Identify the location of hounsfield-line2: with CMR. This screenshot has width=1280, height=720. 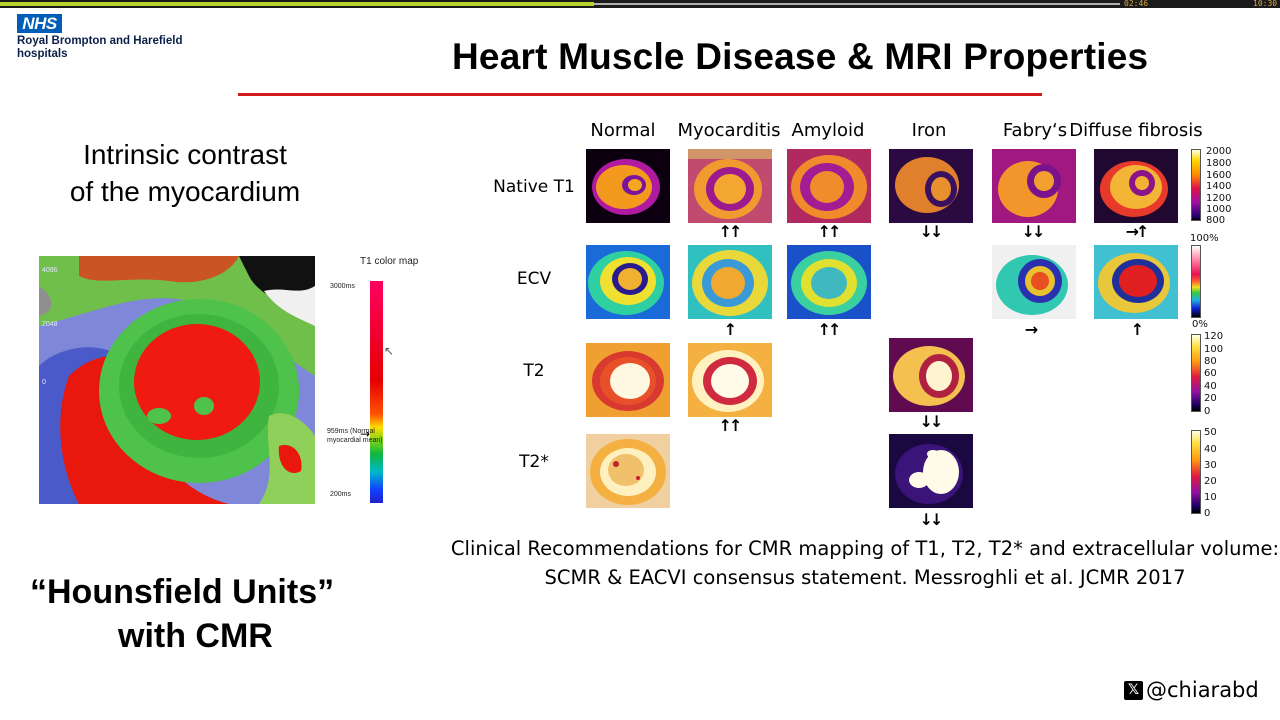
(195, 636).